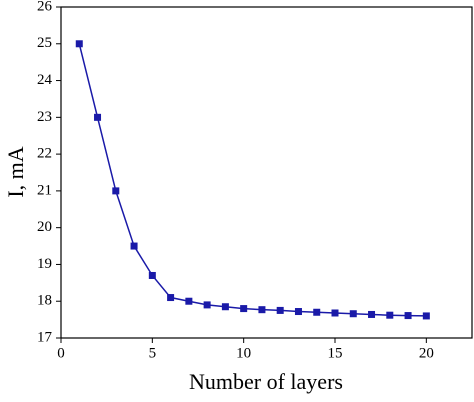  Describe the element at coordinates (44, 190) in the screenshot. I see `y-tick-label: 21` at that location.